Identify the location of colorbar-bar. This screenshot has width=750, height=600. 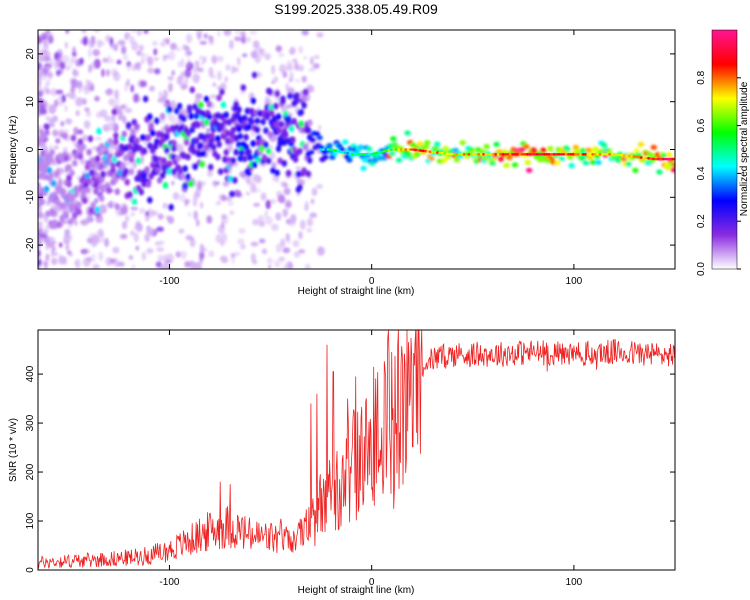
(724, 149).